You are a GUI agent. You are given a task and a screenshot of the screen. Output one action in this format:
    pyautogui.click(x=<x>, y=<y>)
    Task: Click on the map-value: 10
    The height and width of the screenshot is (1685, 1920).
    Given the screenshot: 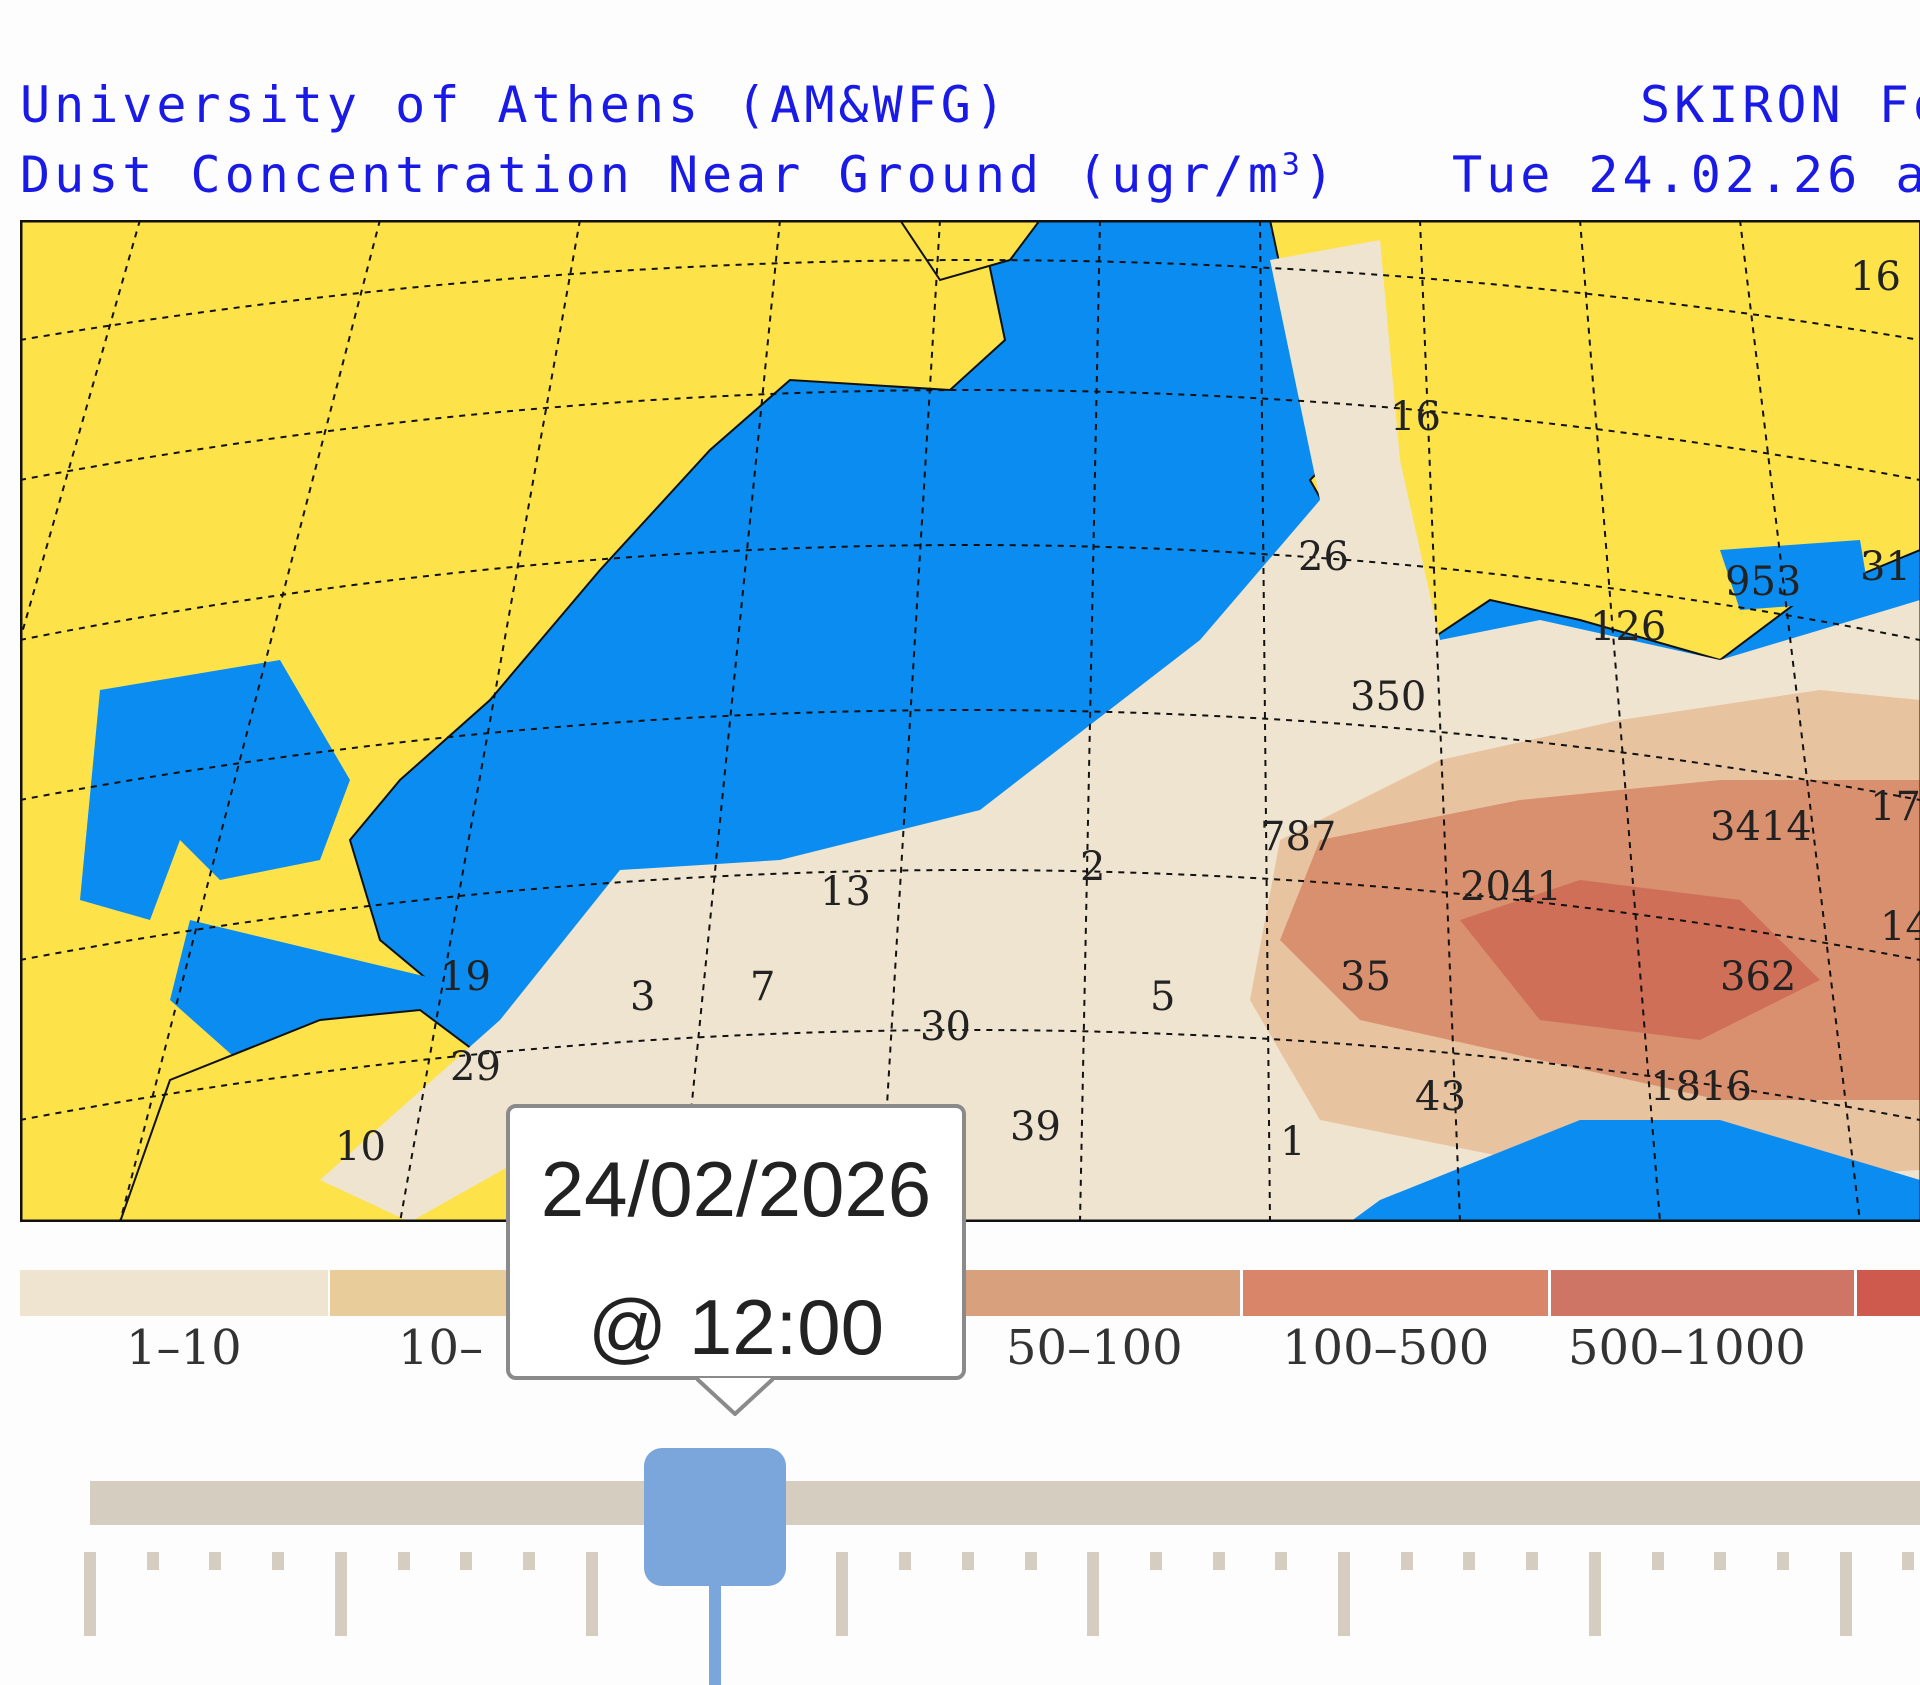 What is the action you would take?
    pyautogui.click(x=360, y=1147)
    